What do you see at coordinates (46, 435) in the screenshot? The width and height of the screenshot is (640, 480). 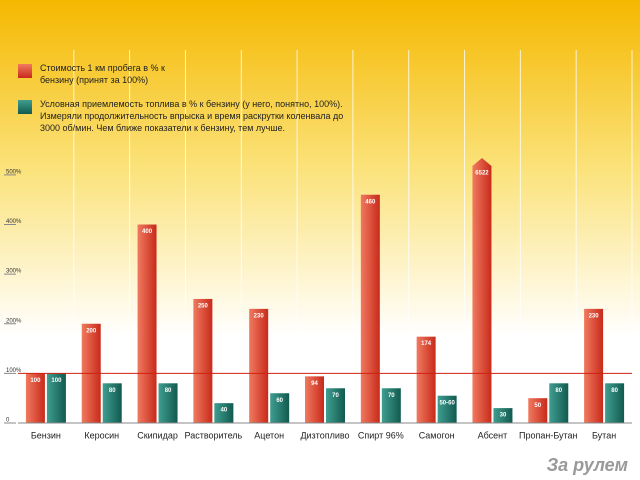 I see `x-tick-label: Бензин` at bounding box center [46, 435].